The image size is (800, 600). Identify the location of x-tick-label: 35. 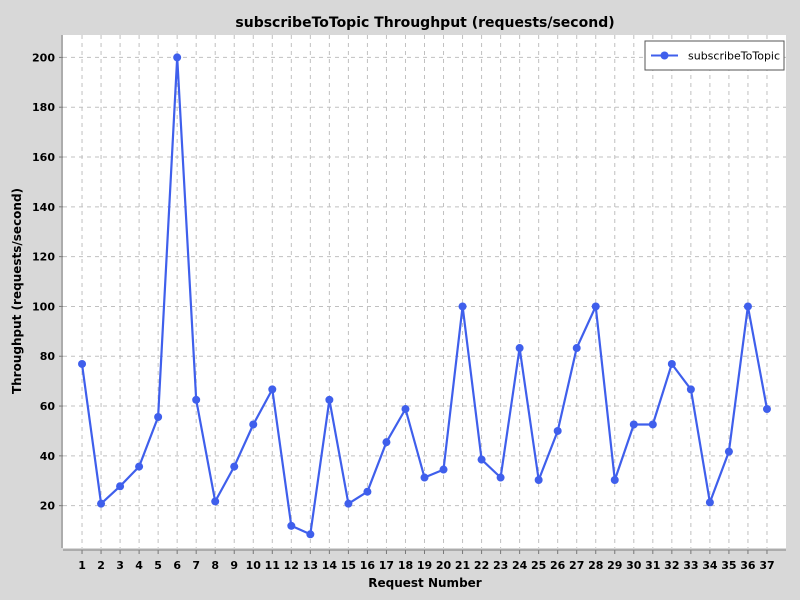
(728, 565).